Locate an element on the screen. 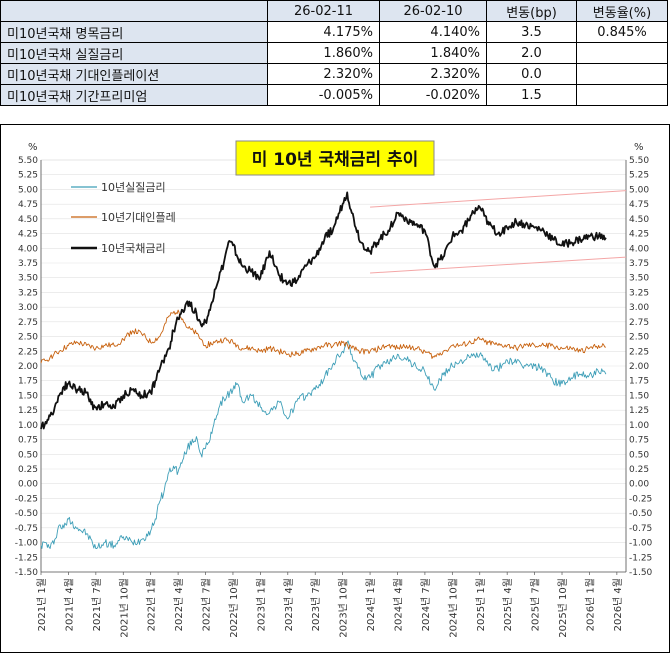 The image size is (671, 654). cell-value is located at coordinates (622, 95).